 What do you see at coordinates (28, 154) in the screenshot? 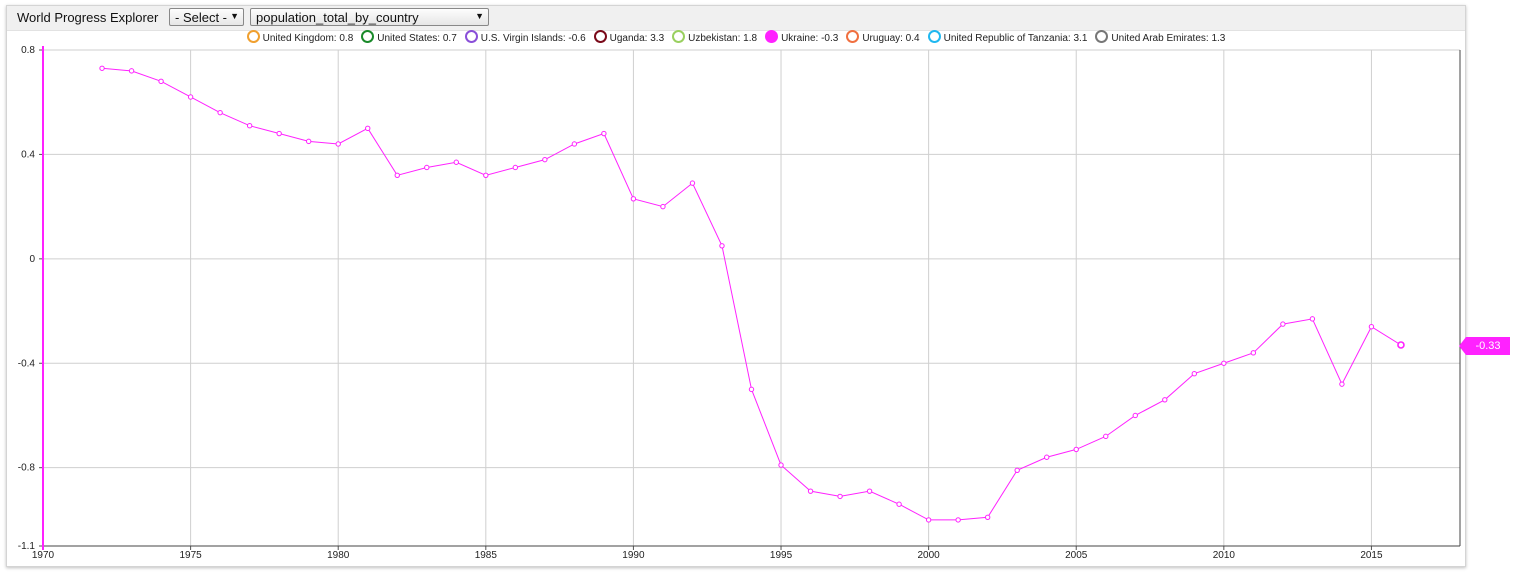
I see `y-tick-label: 0.4` at bounding box center [28, 154].